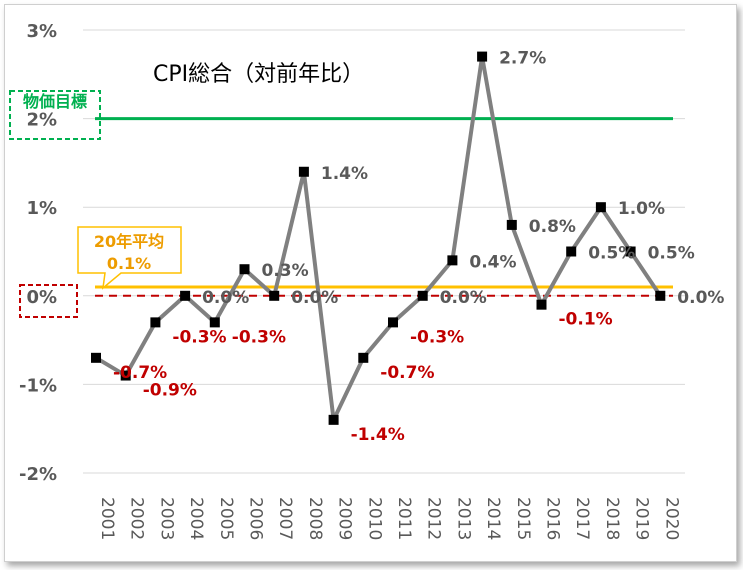 The image size is (743, 570). What do you see at coordinates (41, 31) in the screenshot?
I see `y-tick-label: 3%` at bounding box center [41, 31].